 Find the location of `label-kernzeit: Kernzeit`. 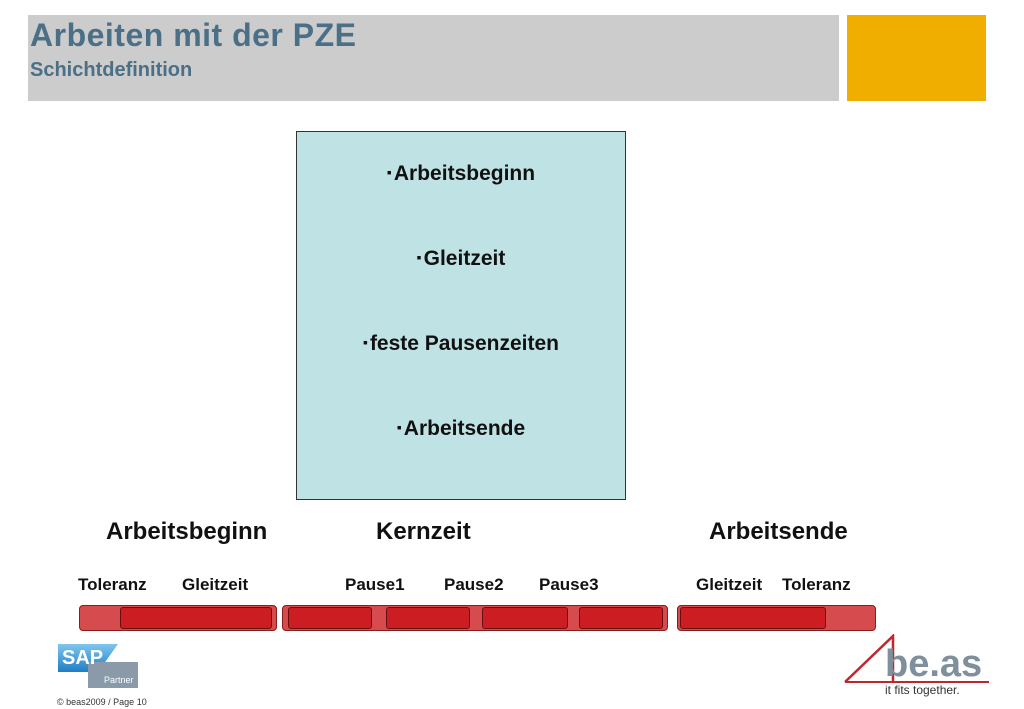

label-kernzeit: Kernzeit is located at coordinates (423, 531).